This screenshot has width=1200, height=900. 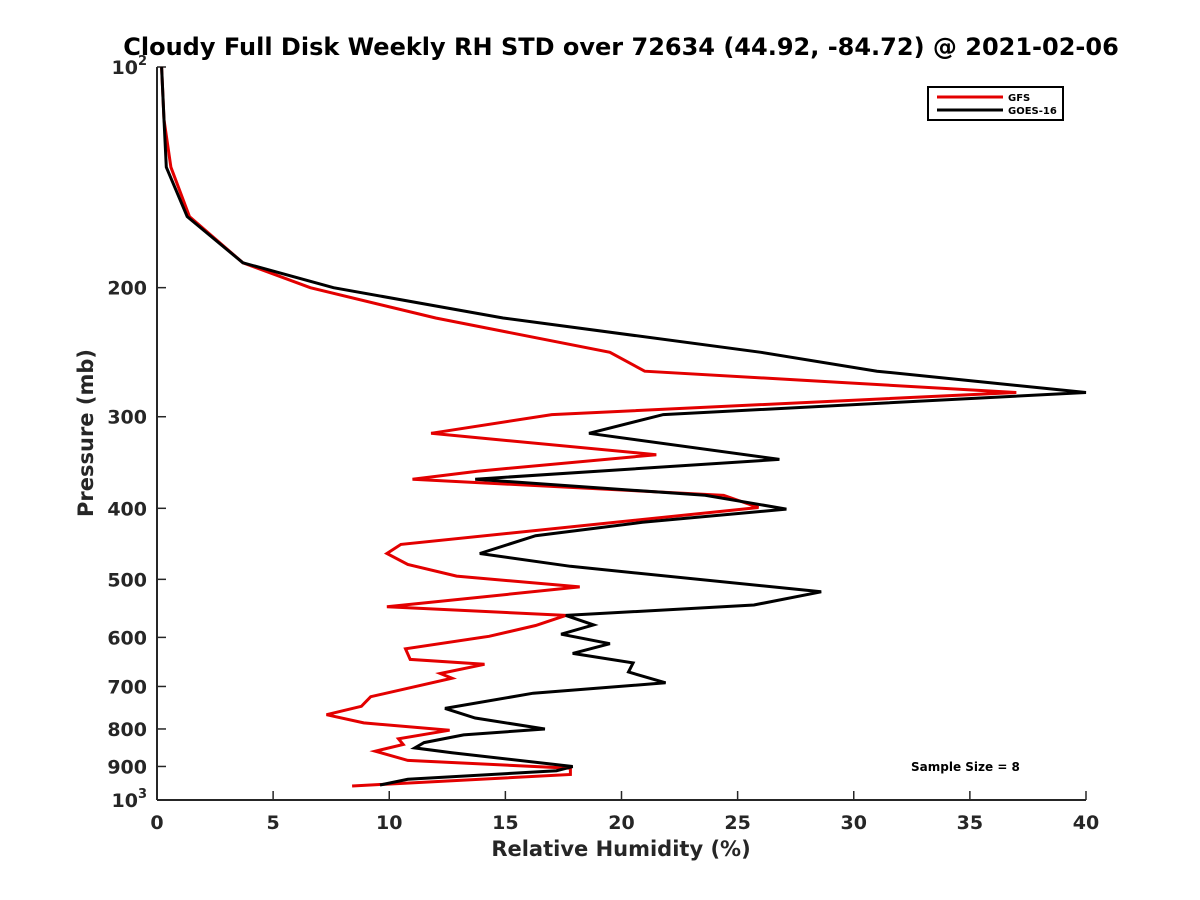 I want to click on x-tick-label: 30, so click(x=854, y=823).